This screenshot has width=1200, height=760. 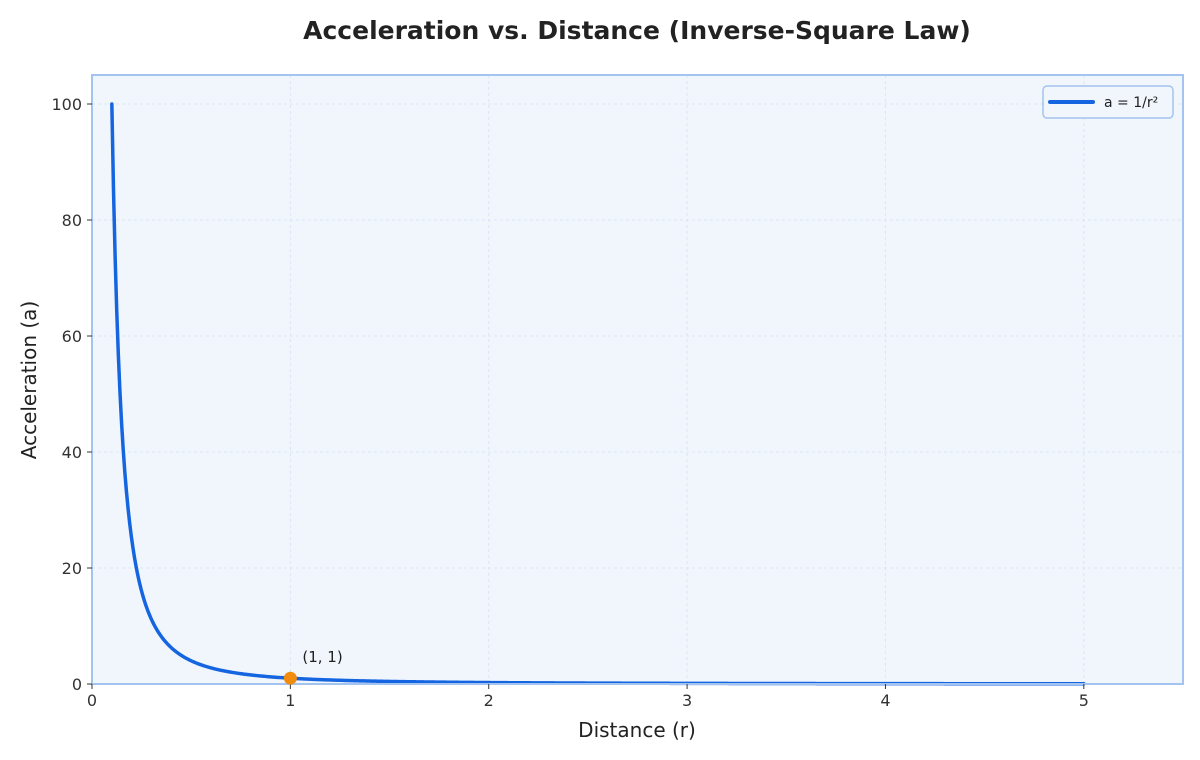 What do you see at coordinates (29, 380) in the screenshot?
I see `y-axis-label: Acceleration (a)` at bounding box center [29, 380].